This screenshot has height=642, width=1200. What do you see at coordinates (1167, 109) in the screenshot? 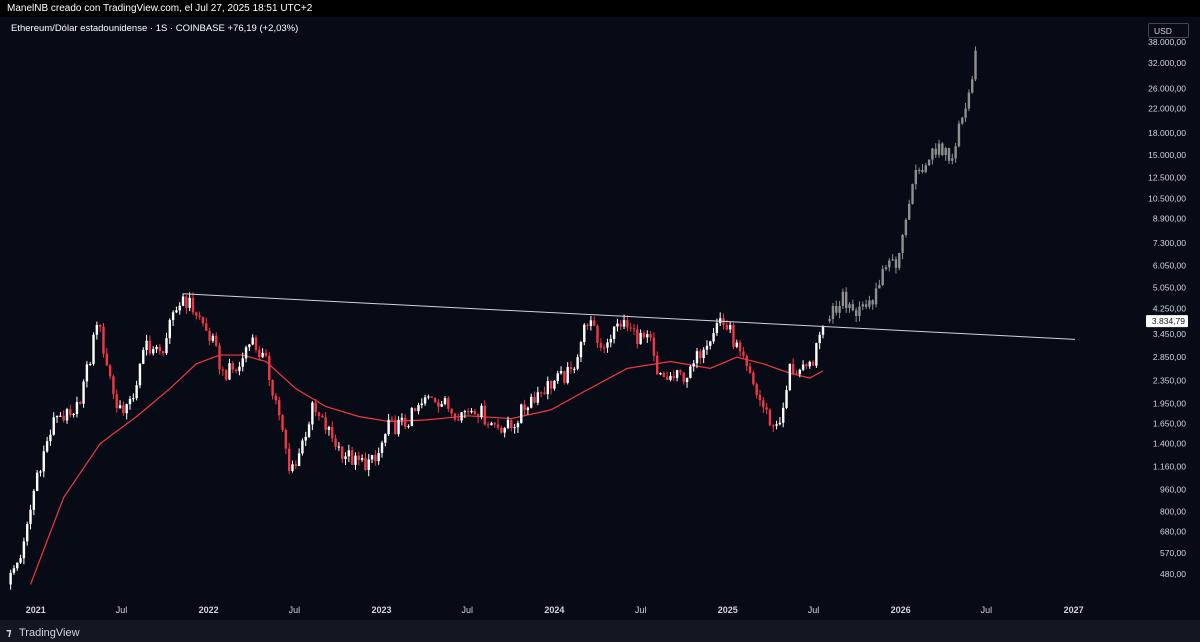
I see `price-tick-label: 22.000,00` at bounding box center [1167, 109].